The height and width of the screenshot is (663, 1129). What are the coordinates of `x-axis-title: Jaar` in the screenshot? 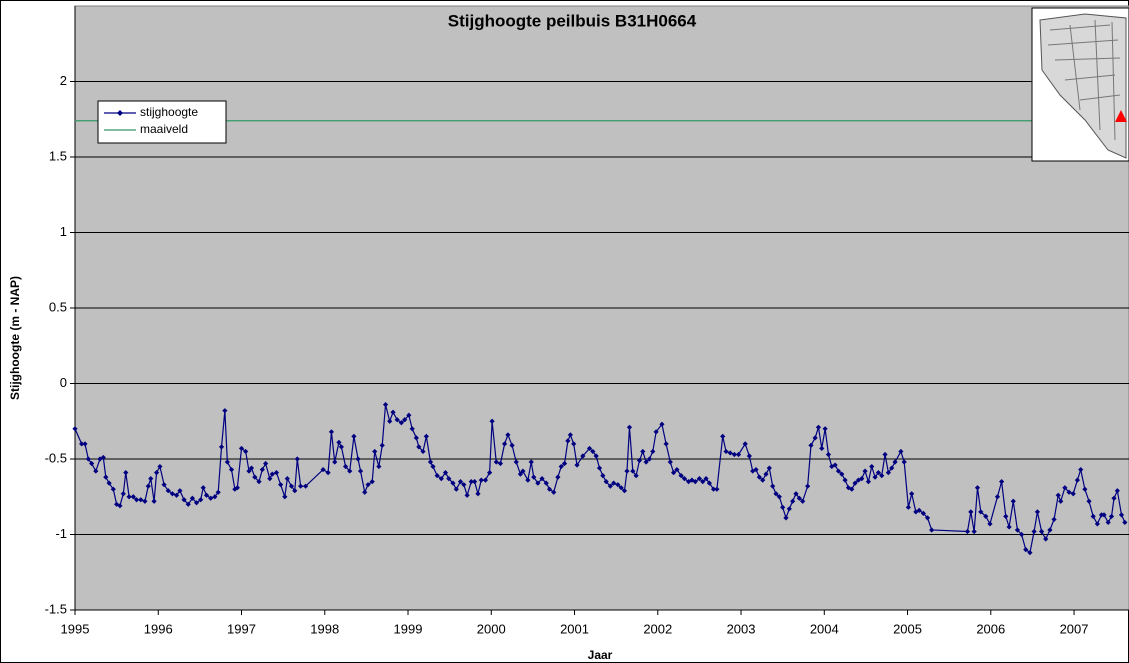 It's located at (600, 655).